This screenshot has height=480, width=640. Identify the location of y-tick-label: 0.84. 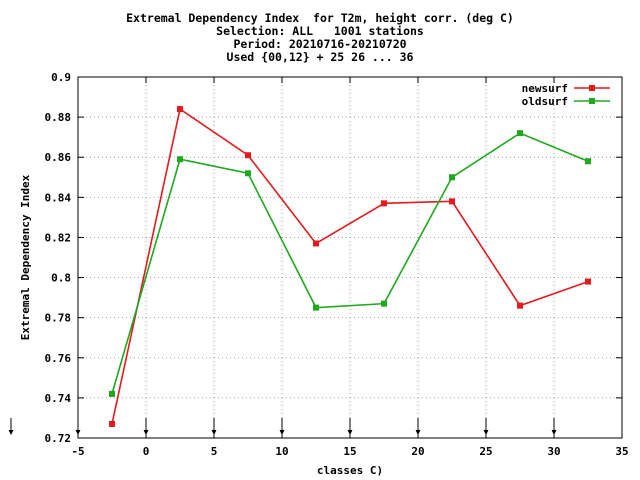
(58, 197).